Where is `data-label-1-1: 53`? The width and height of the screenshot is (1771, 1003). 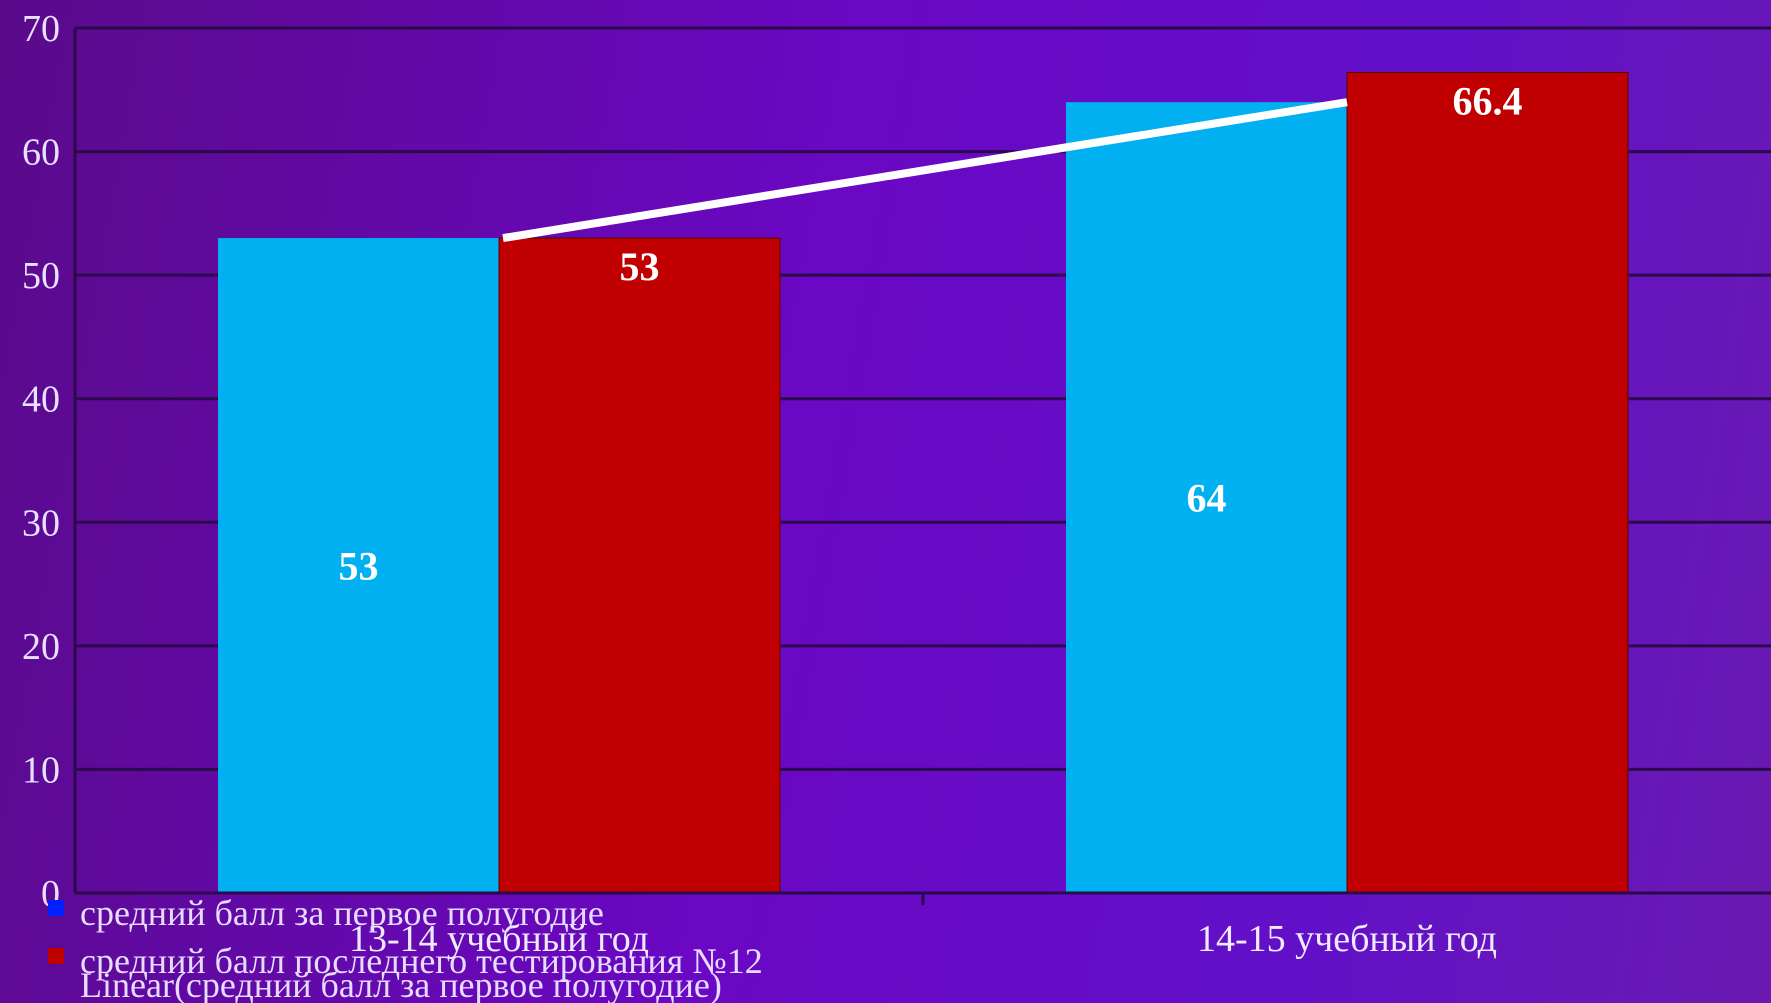 data-label-1-1: 53 is located at coordinates (359, 566).